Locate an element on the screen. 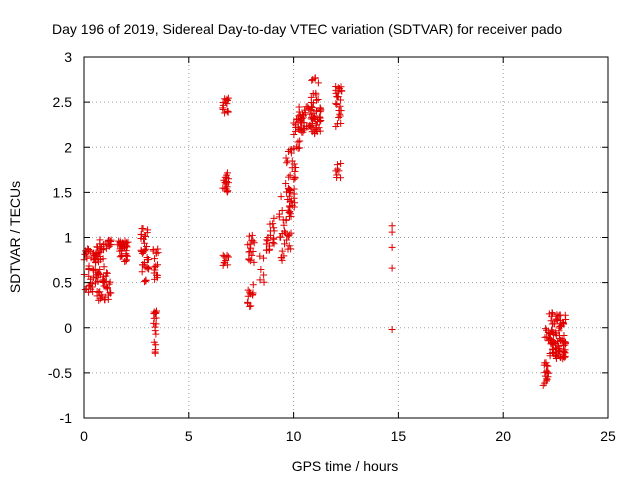 This screenshot has height=480, width=640. x-tick-label: 25 is located at coordinates (608, 436).